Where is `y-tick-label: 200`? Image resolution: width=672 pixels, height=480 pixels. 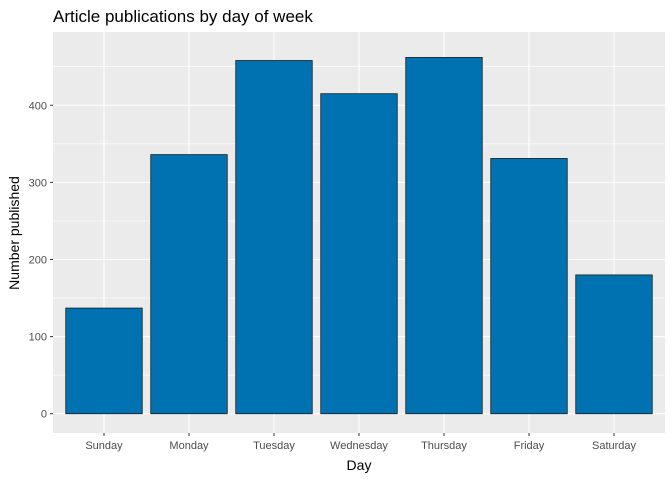 y-tick-label: 200 is located at coordinates (38, 260).